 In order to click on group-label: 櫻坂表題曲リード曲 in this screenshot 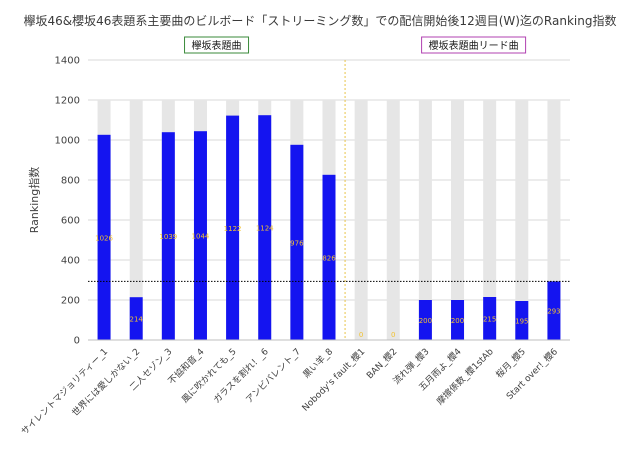, I will do `click(474, 45)`.